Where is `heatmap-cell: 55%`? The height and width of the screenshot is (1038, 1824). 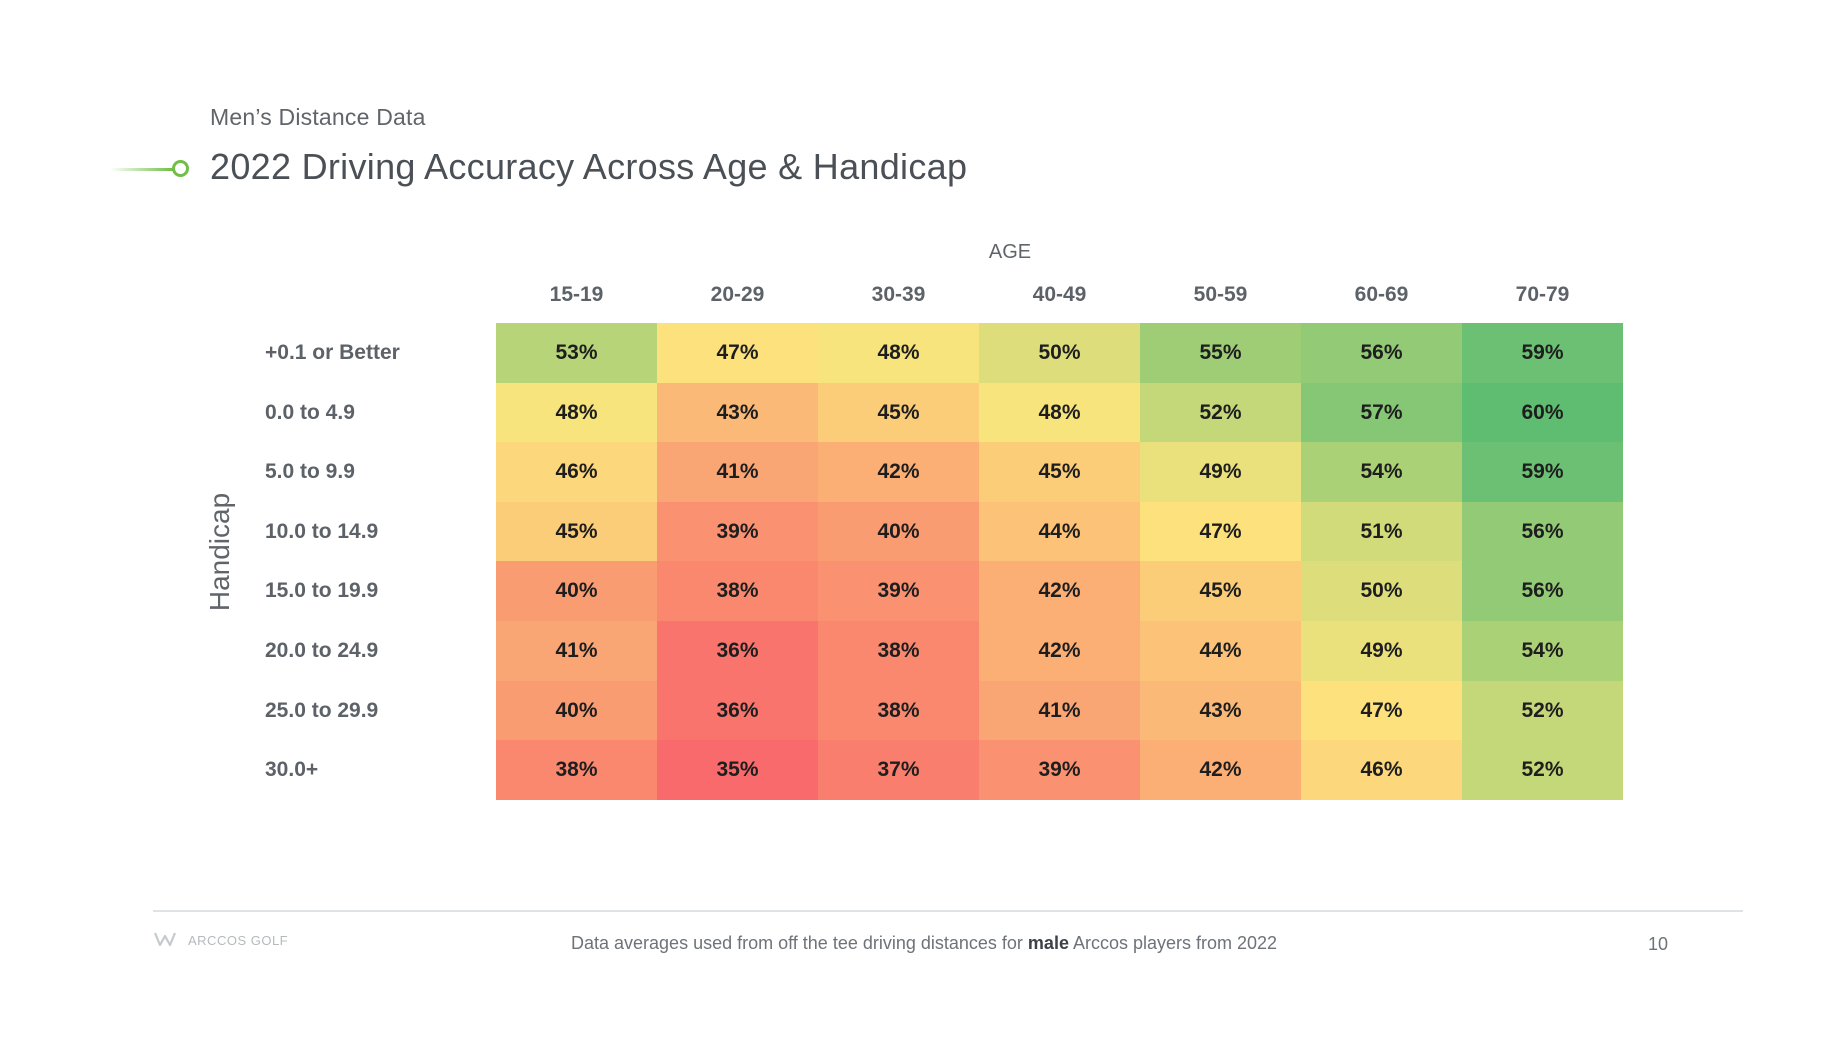
heatmap-cell: 55% is located at coordinates (1220, 353).